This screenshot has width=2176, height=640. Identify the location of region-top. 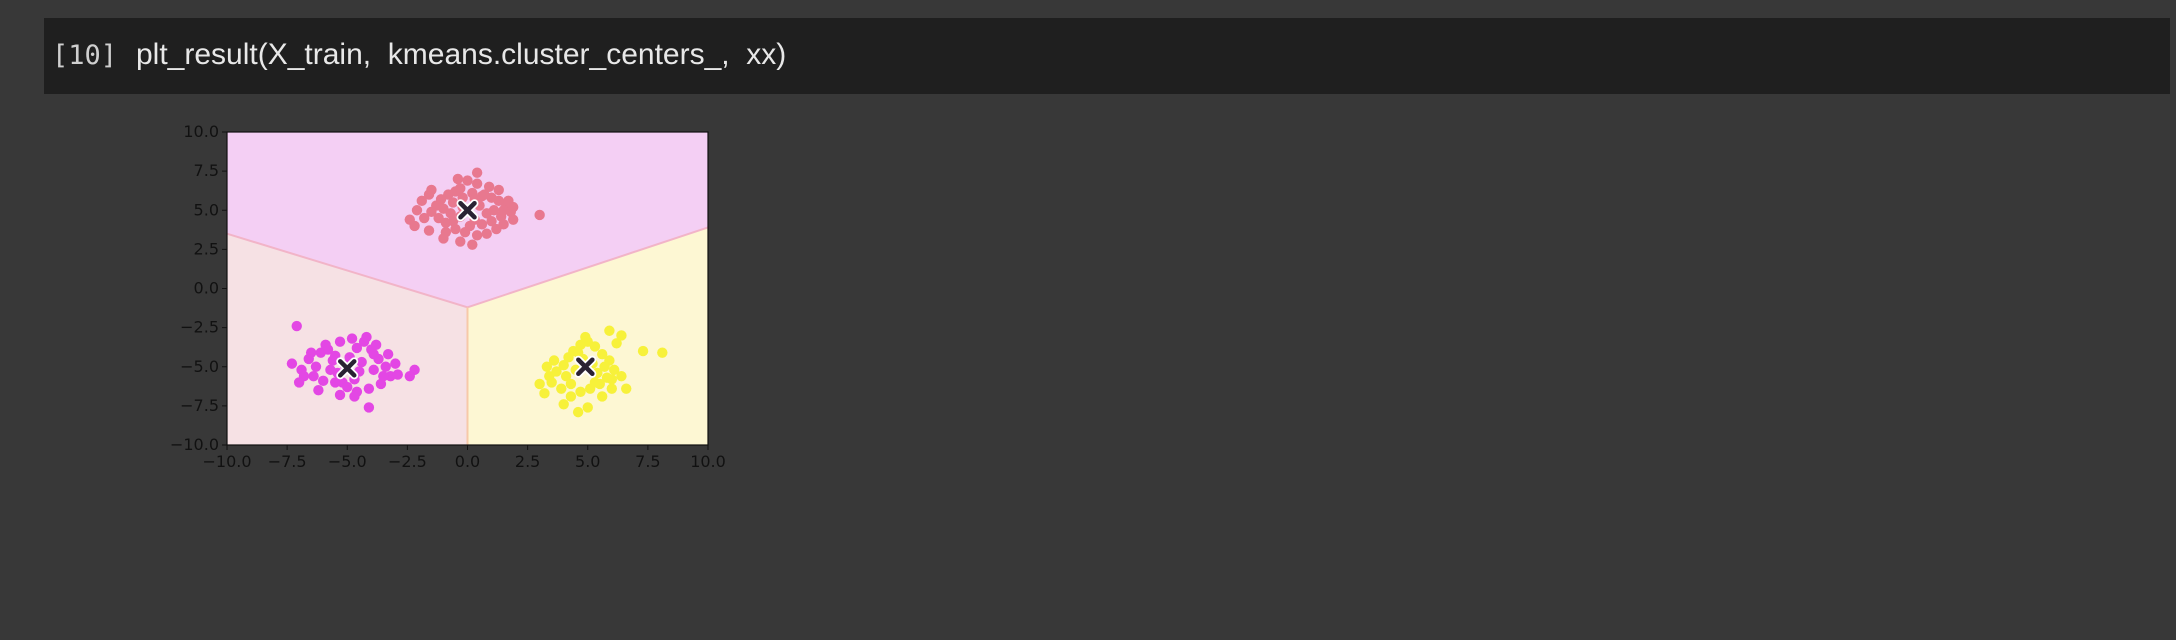
(467, 220).